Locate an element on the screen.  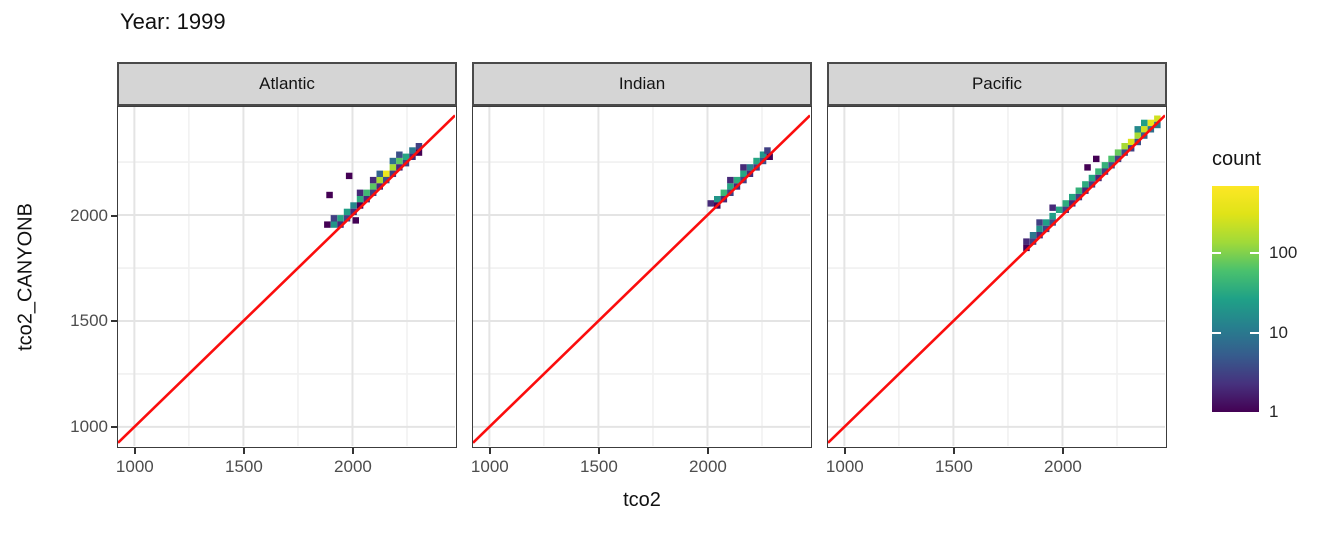
y-tick-label: 2000 is located at coordinates (89, 215).